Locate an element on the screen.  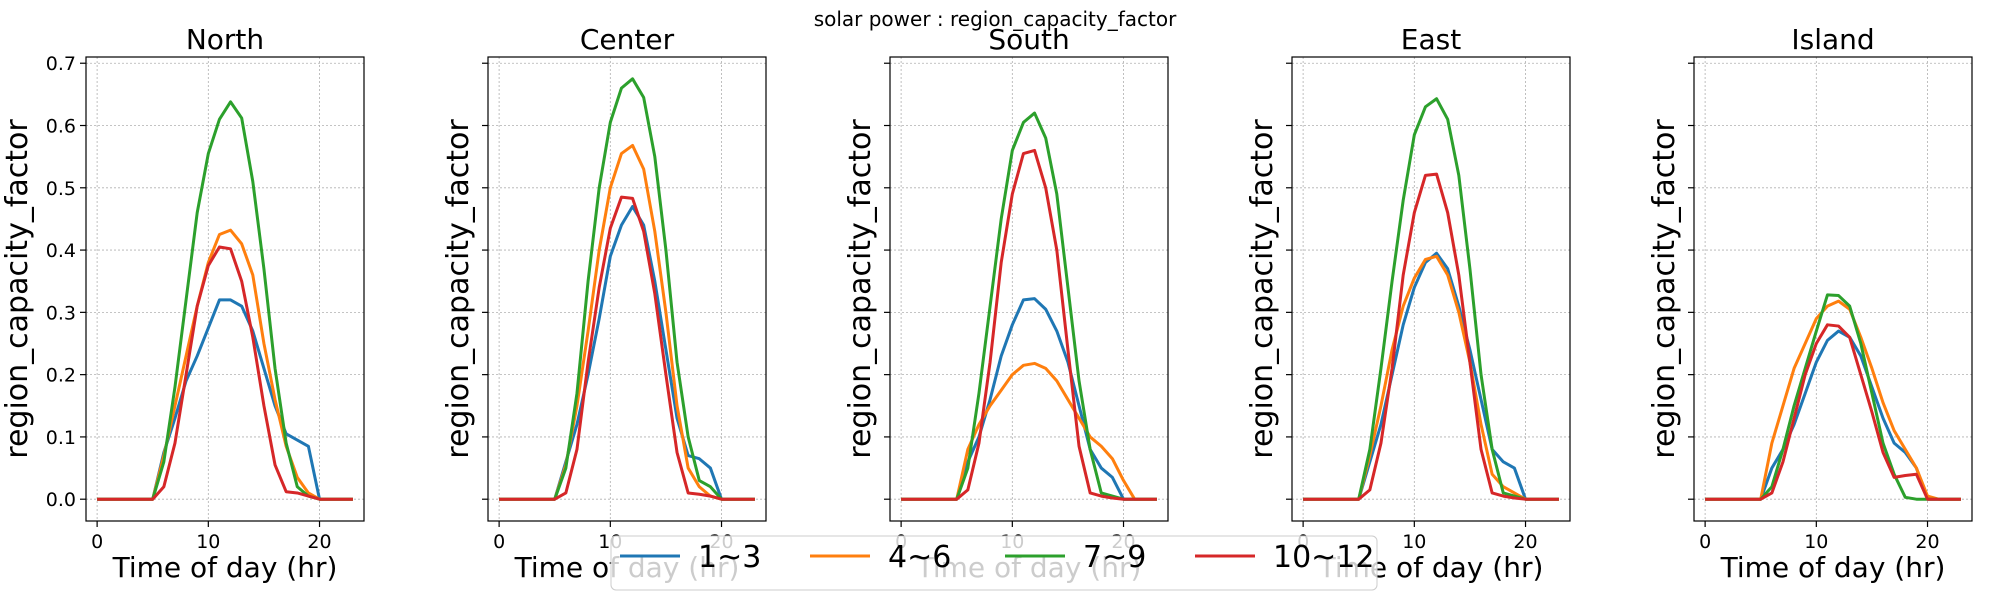
legend-label: 1~3 is located at coordinates (729, 557).